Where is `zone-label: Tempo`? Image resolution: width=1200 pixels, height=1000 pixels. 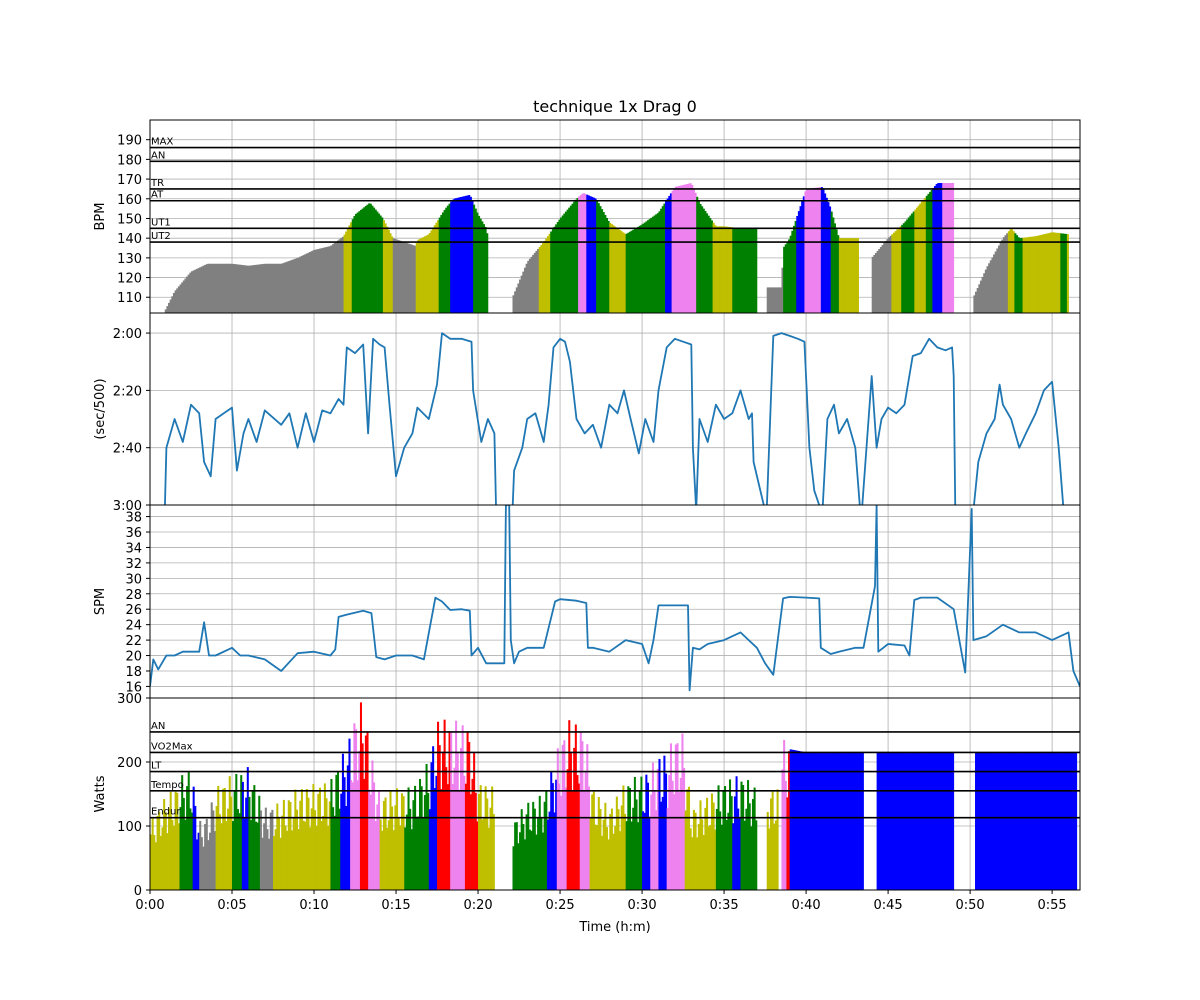
zone-label: Tempo is located at coordinates (167, 785).